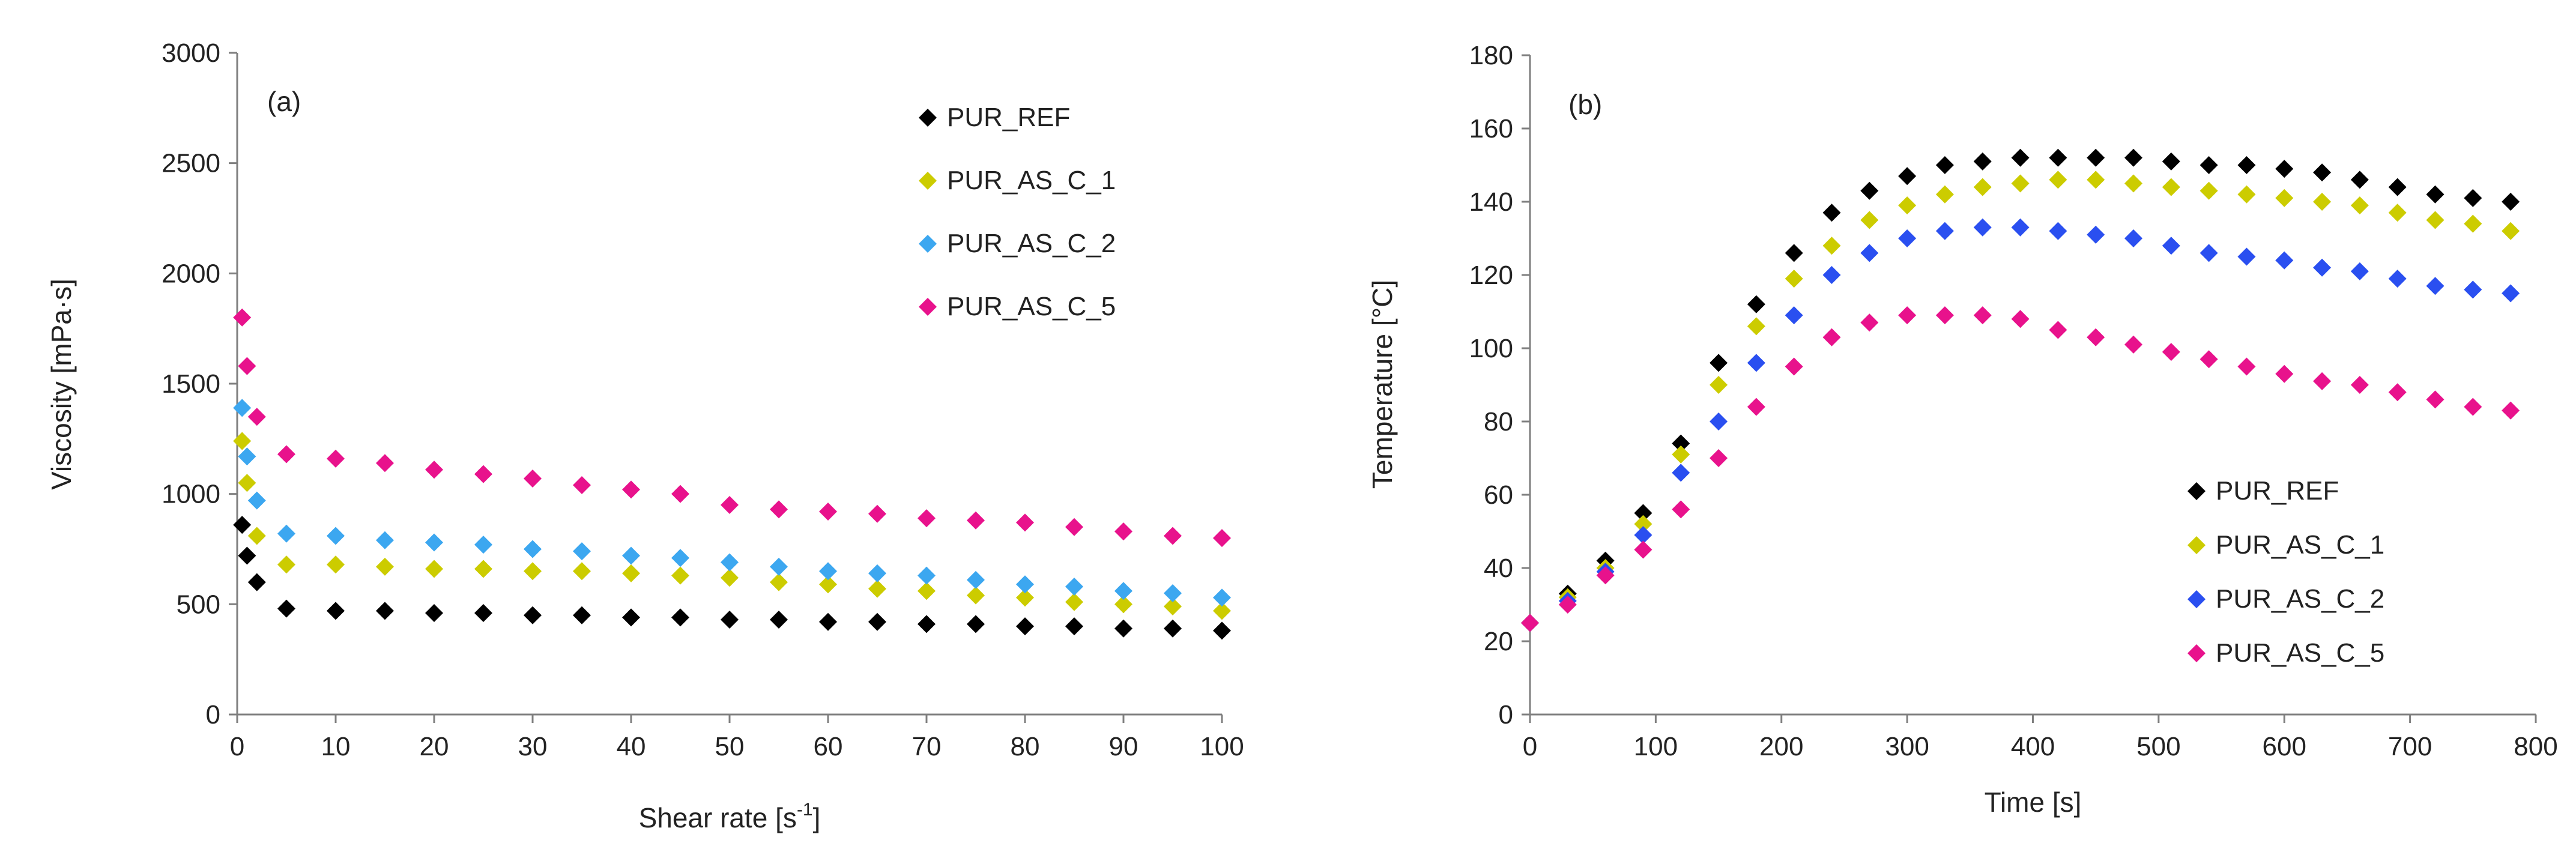  What do you see at coordinates (805, 810) in the screenshot?
I see `x-axis-label-superscript: -1` at bounding box center [805, 810].